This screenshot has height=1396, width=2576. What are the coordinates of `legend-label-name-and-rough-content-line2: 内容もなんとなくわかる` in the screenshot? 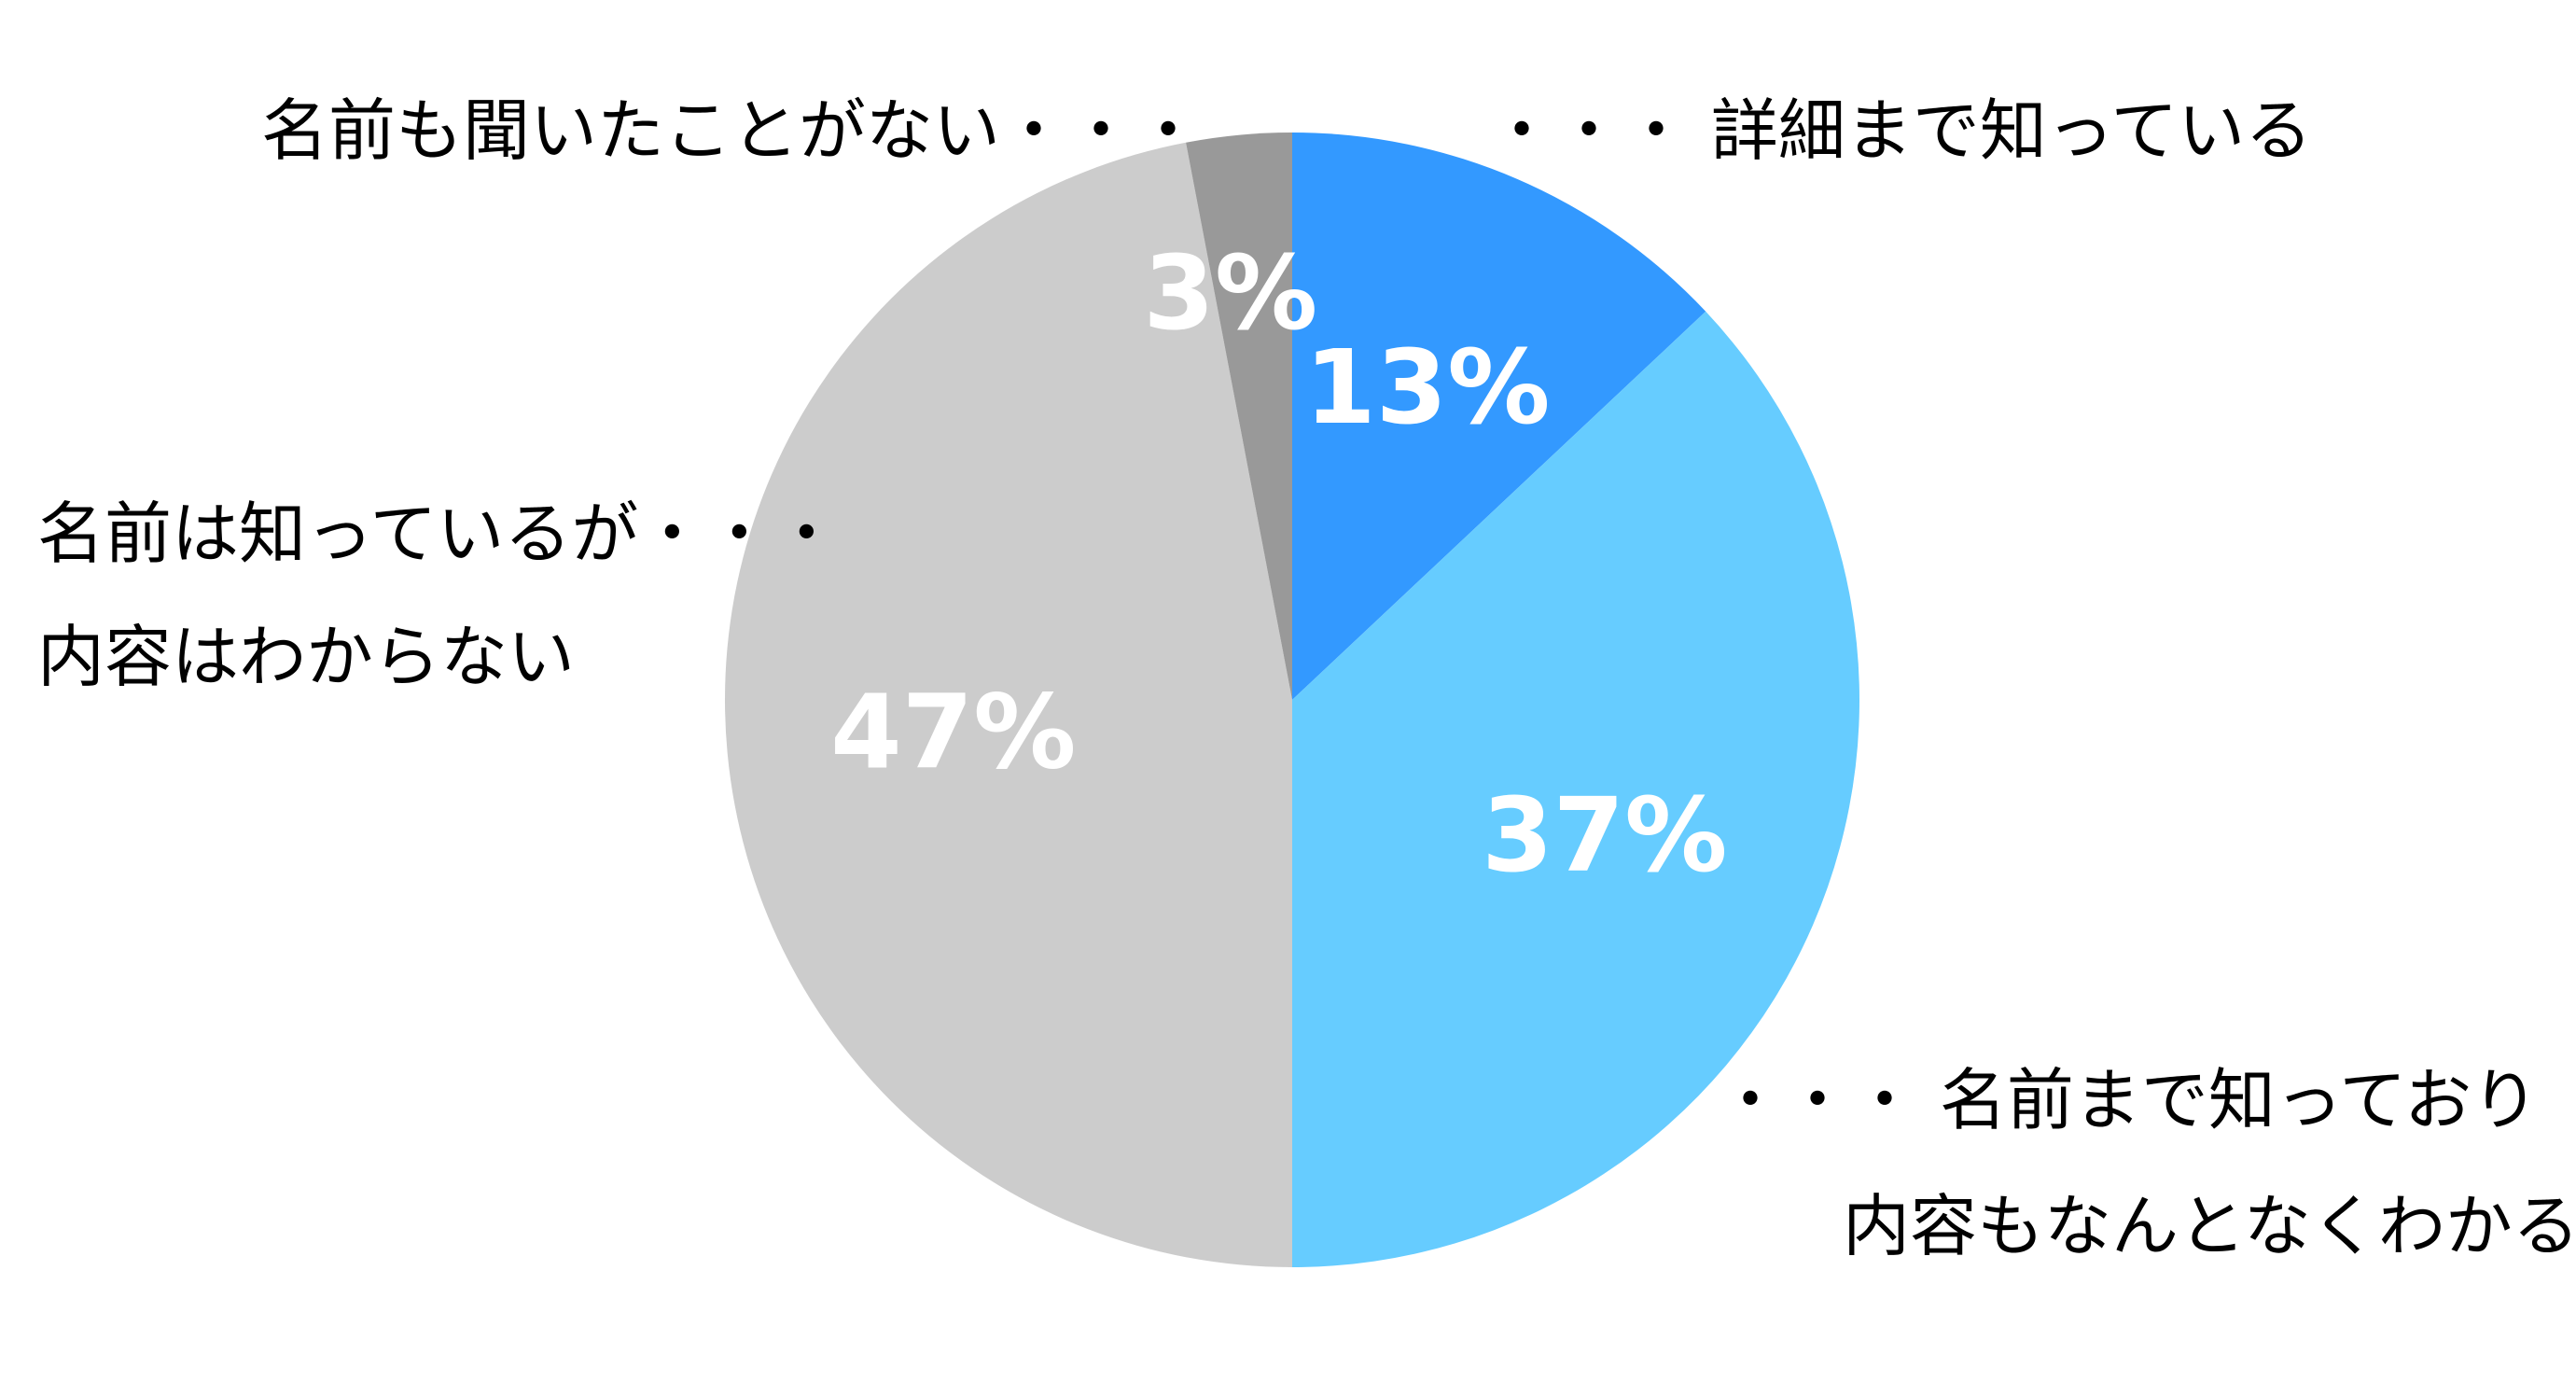 It's located at (2209, 1226).